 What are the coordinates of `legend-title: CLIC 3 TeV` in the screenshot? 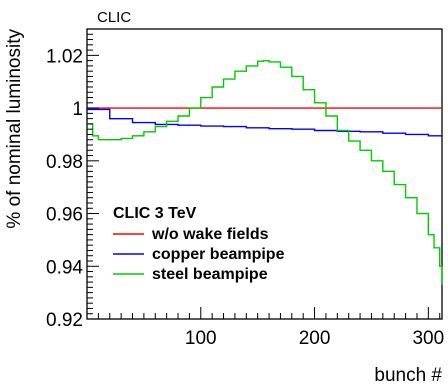 It's located at (155, 213).